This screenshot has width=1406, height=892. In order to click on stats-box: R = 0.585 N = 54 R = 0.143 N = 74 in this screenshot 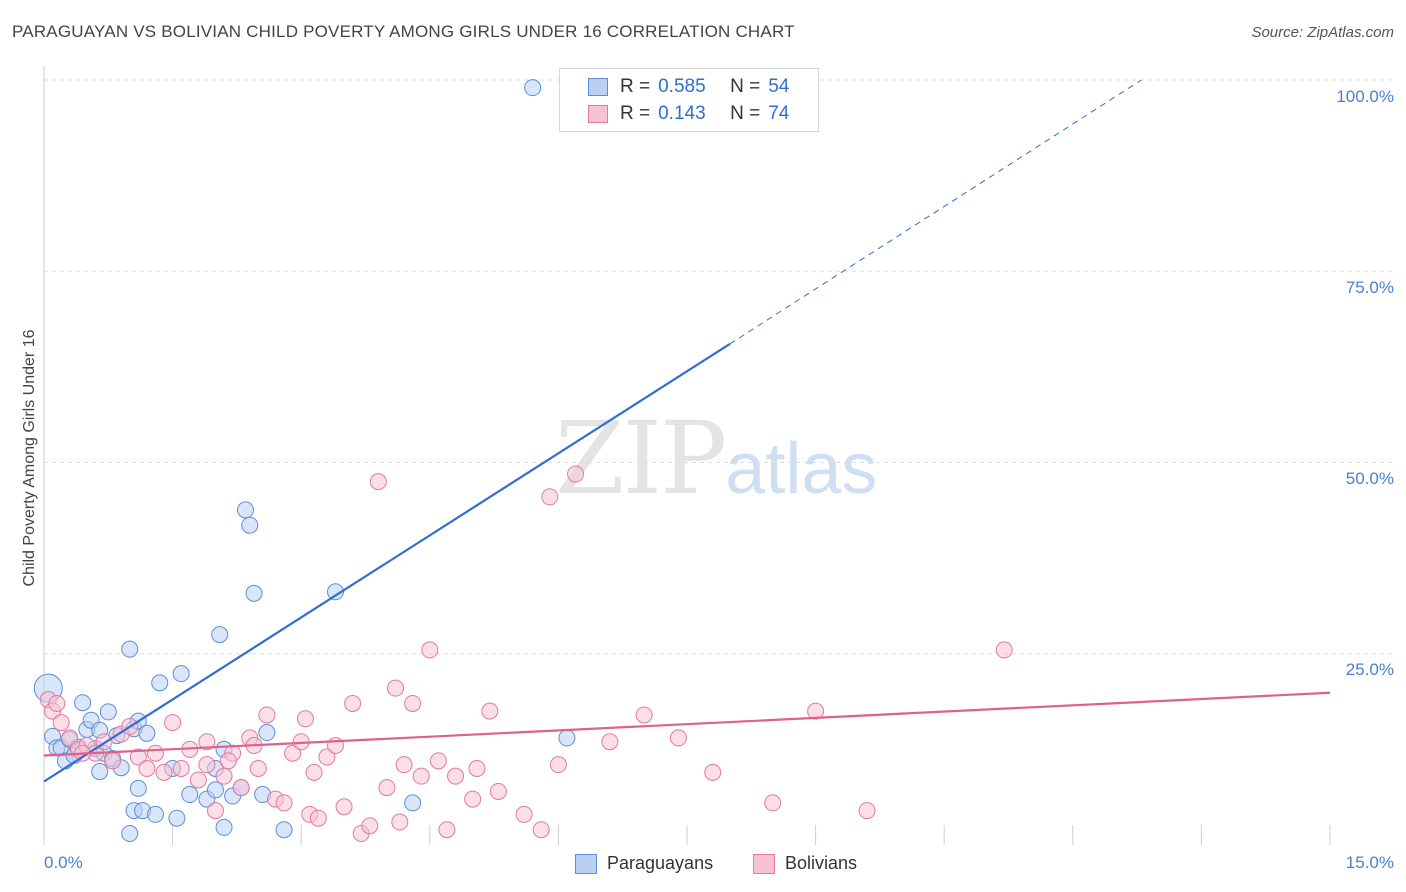, I will do `click(689, 100)`.